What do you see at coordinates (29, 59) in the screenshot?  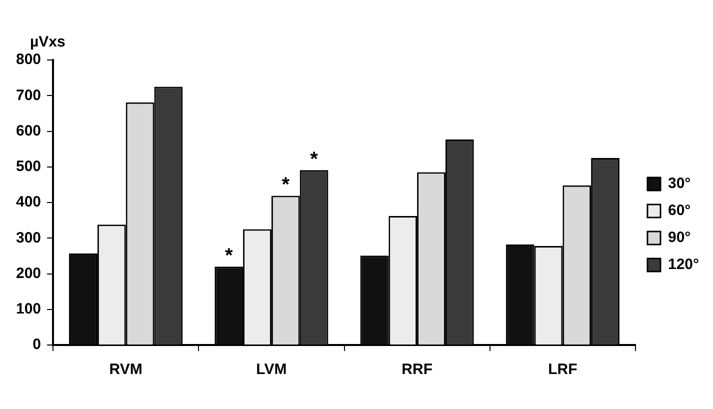 I see `y-tick-label: 800` at bounding box center [29, 59].